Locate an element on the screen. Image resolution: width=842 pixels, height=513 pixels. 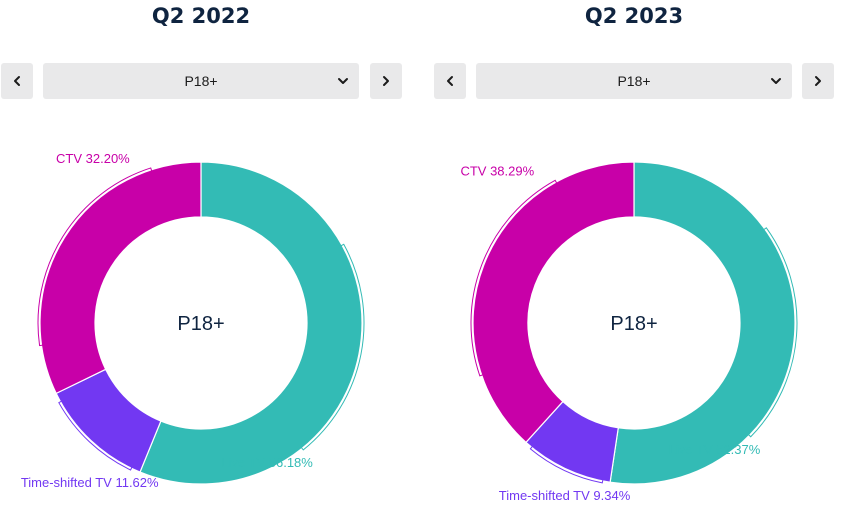
slice-label-live-tv: Live TV 52.37% is located at coordinates (715, 449).